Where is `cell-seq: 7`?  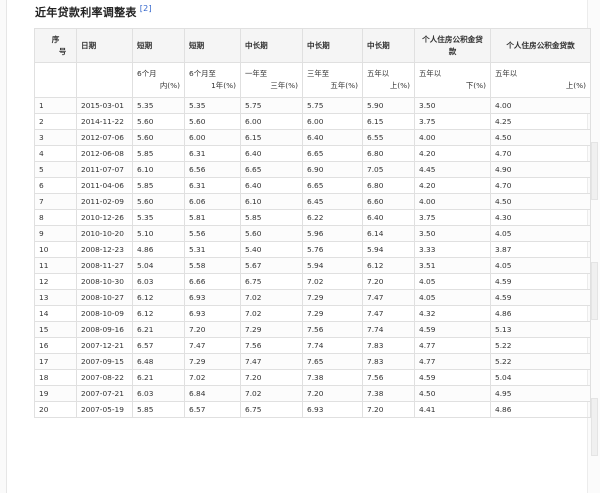
cell-seq: 7 is located at coordinates (55, 201).